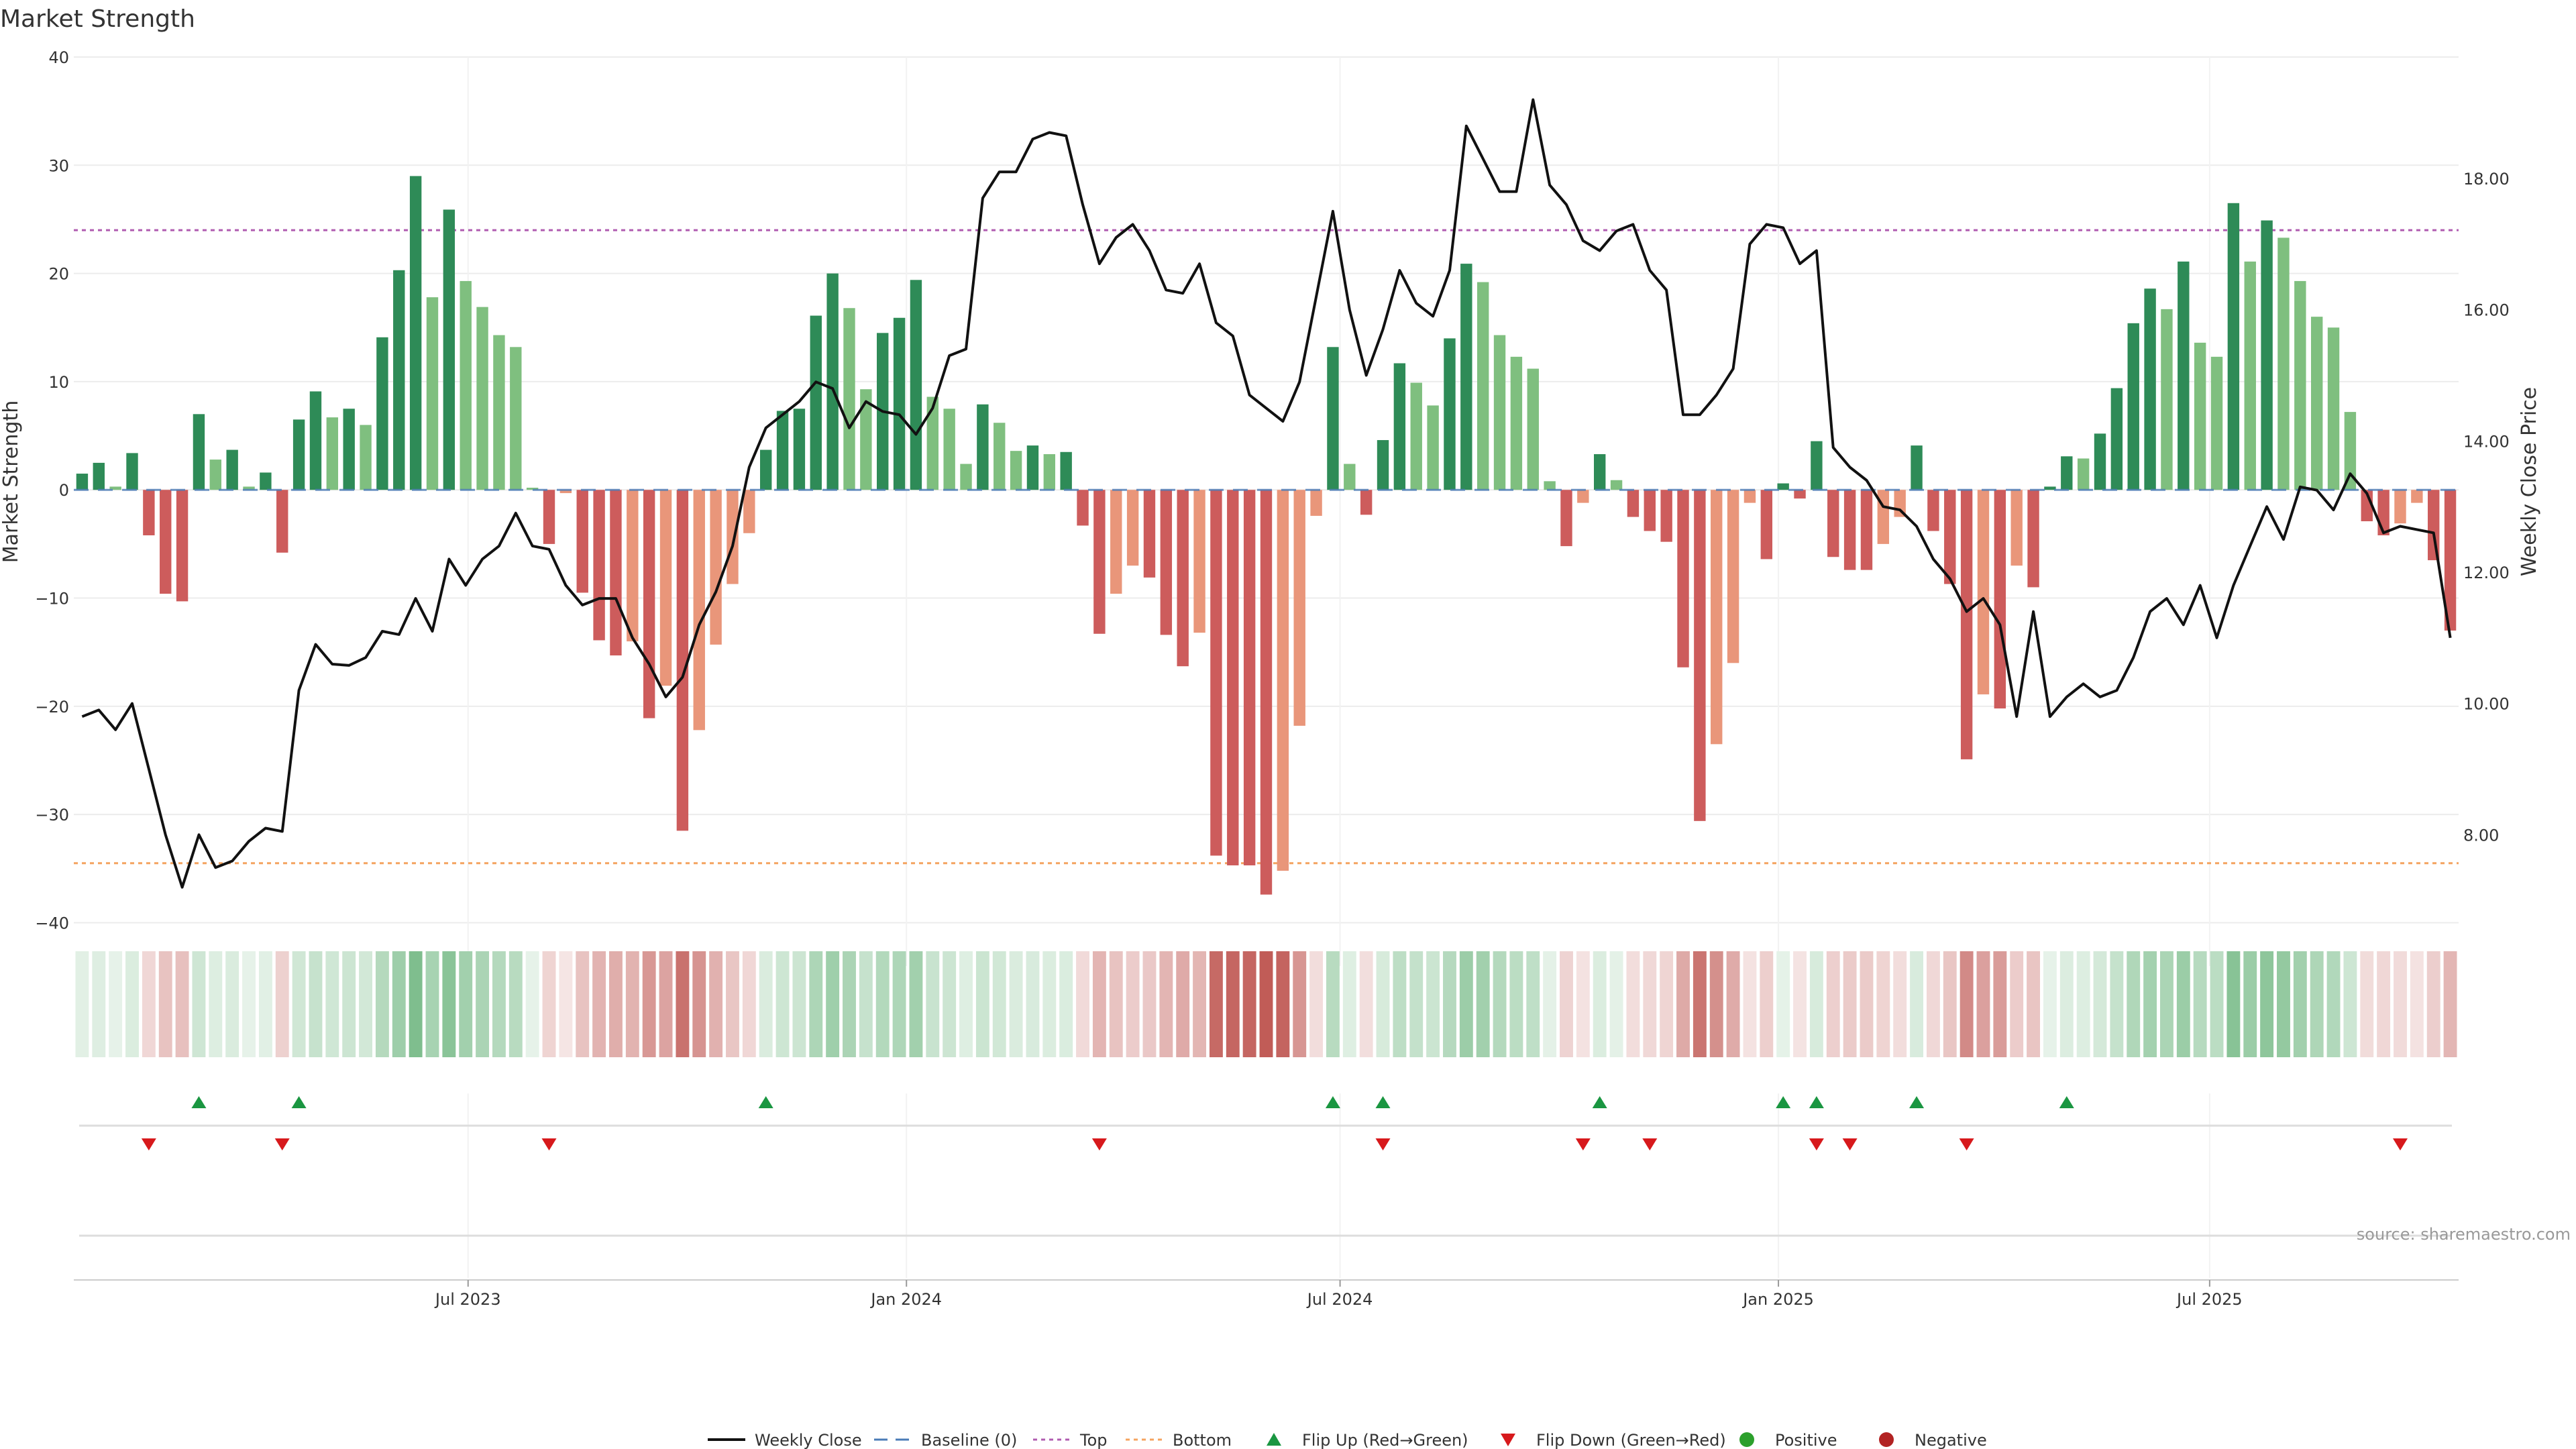 The height and width of the screenshot is (1449, 2576). What do you see at coordinates (2464, 1234) in the screenshot?
I see `source-note: source: sharemaestro.com` at bounding box center [2464, 1234].